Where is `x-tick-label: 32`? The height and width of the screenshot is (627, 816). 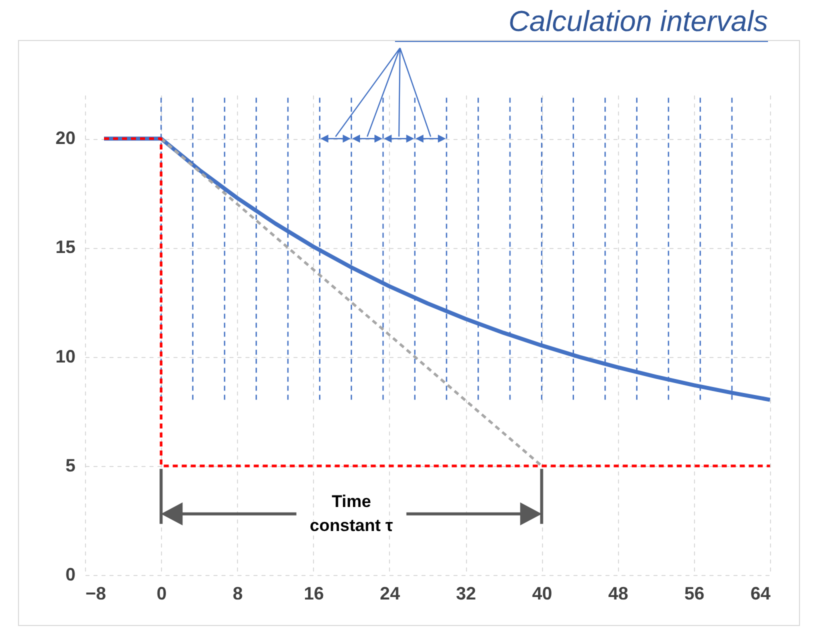
x-tick-label: 32 is located at coordinates (466, 594).